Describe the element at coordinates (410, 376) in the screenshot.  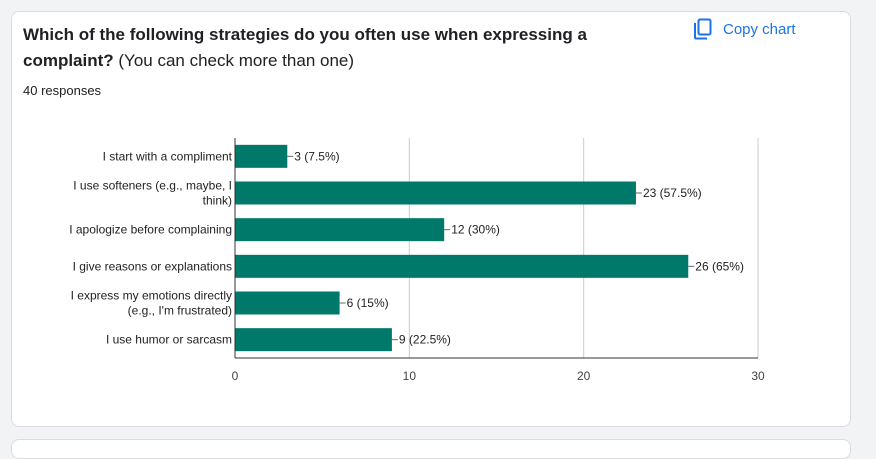
I see `x-tick-label: 10` at that location.